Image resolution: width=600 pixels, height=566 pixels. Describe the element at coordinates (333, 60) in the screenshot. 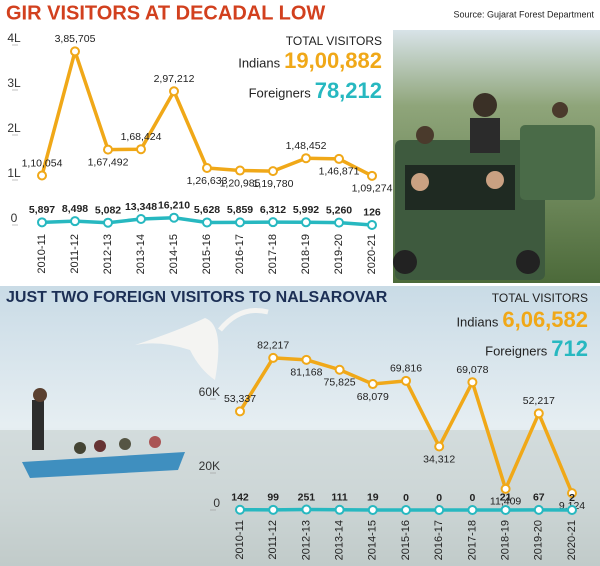

I see `total-value: 19,00,882` at that location.